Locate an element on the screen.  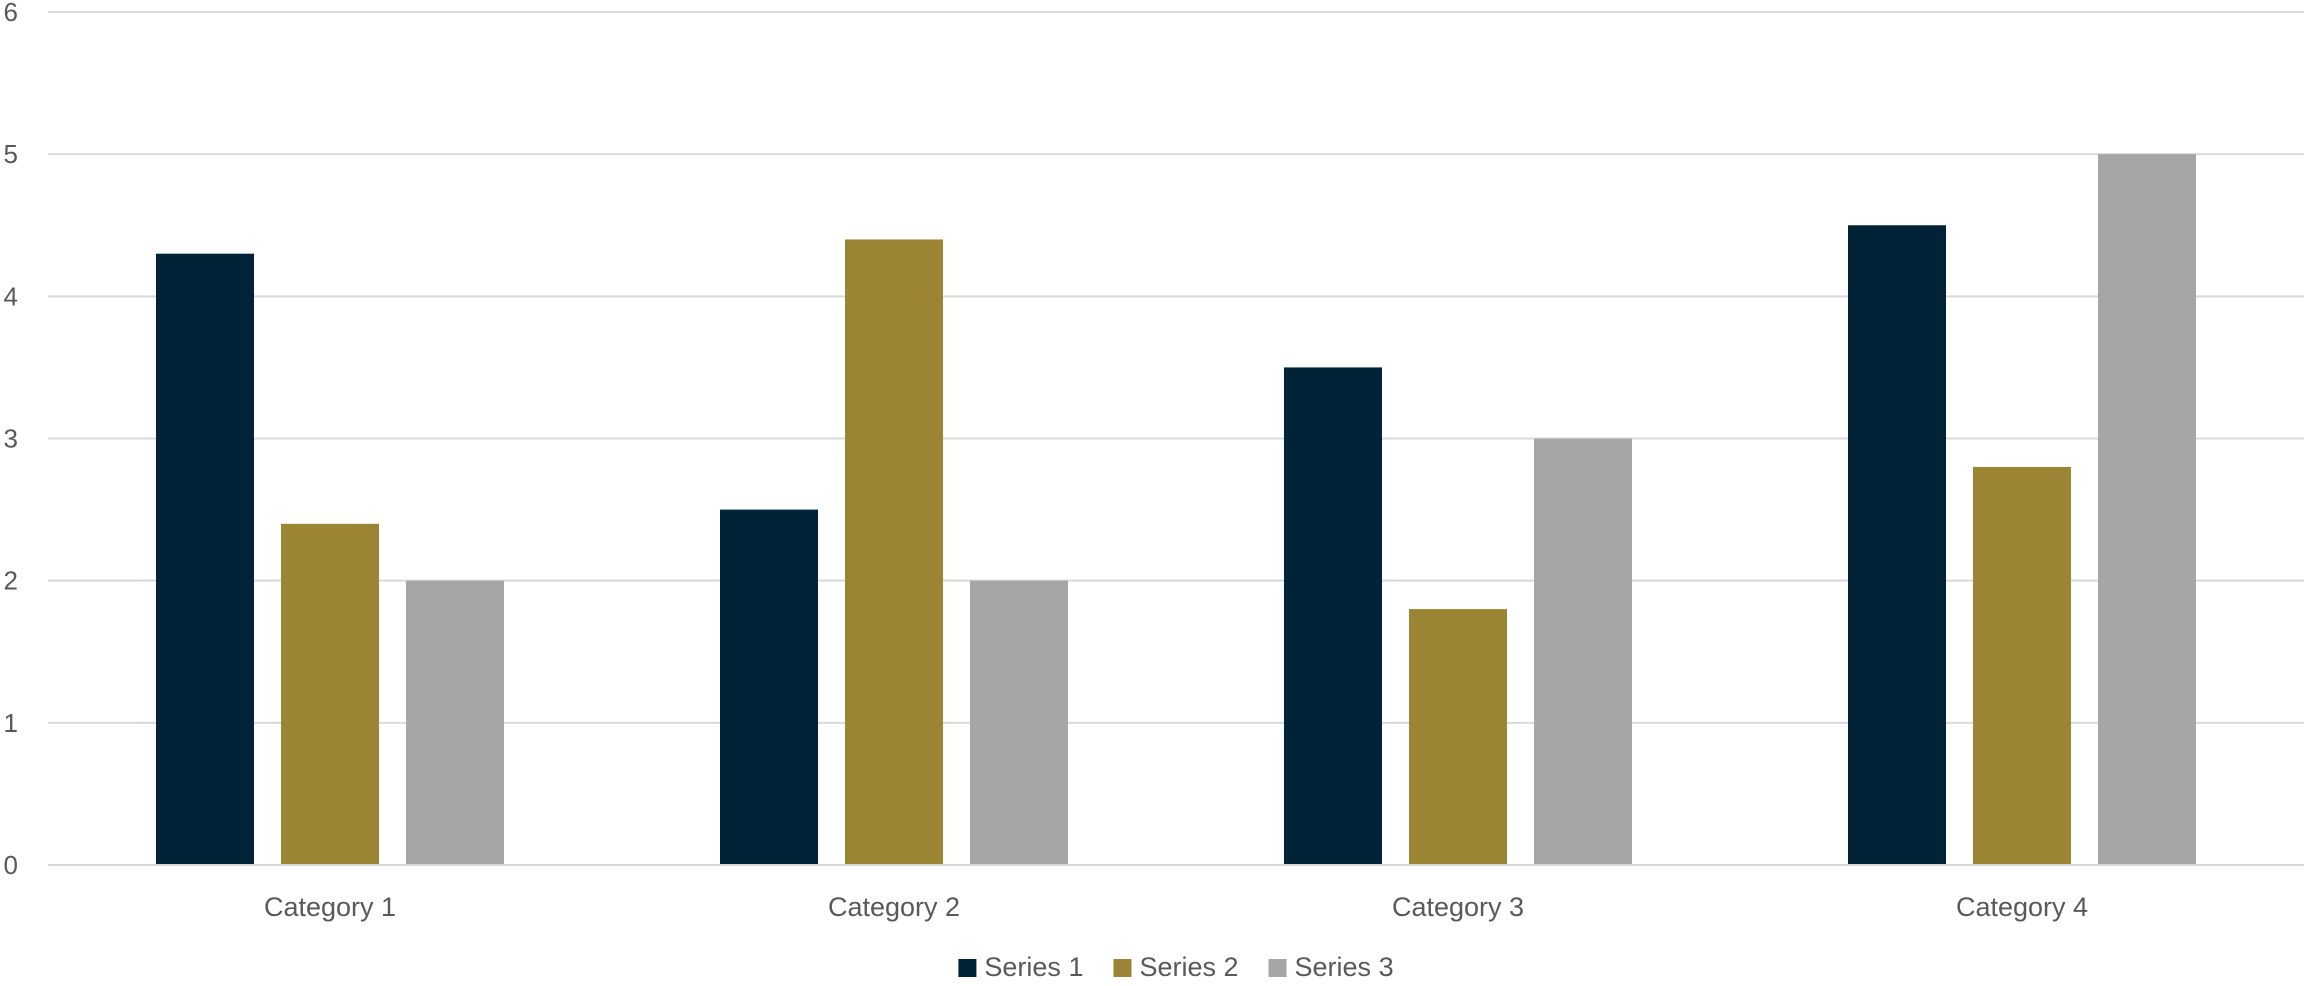
y-tick-label: 1 is located at coordinates (11, 723).